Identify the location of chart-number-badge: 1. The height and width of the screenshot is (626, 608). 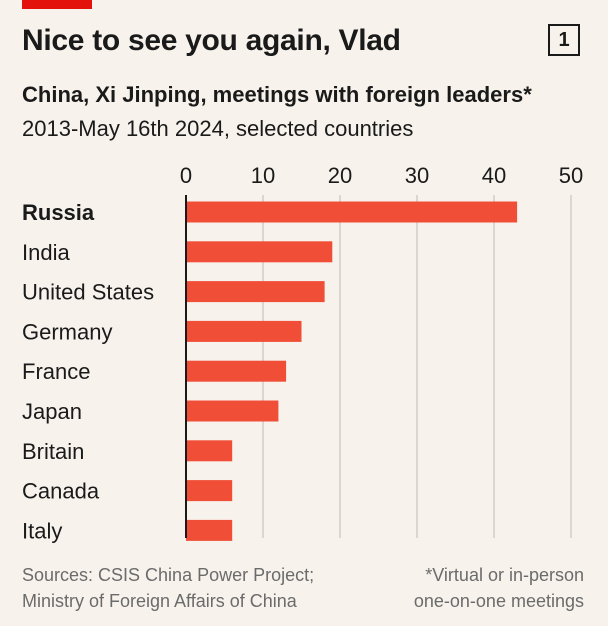
(564, 40).